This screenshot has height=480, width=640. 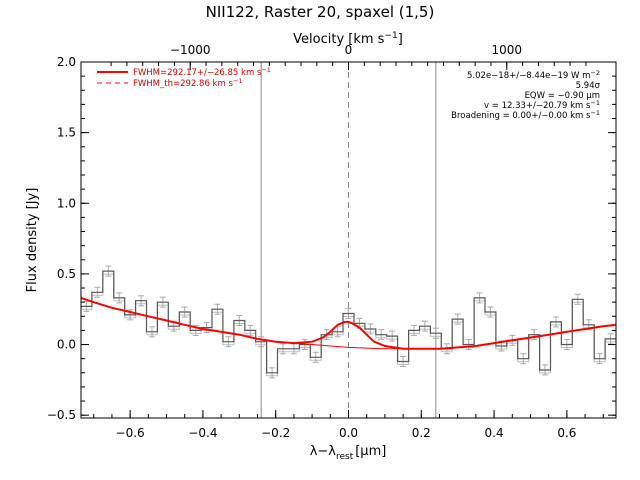 What do you see at coordinates (61, 415) in the screenshot?
I see `y-tick-label: −0.5` at bounding box center [61, 415].